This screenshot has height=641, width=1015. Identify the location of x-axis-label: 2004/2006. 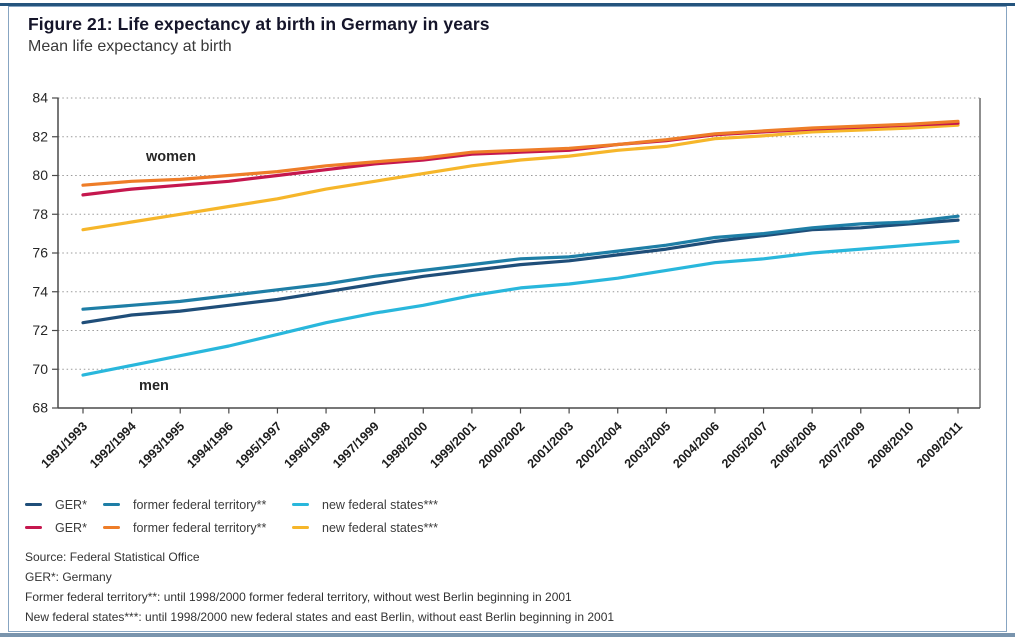
(696, 445).